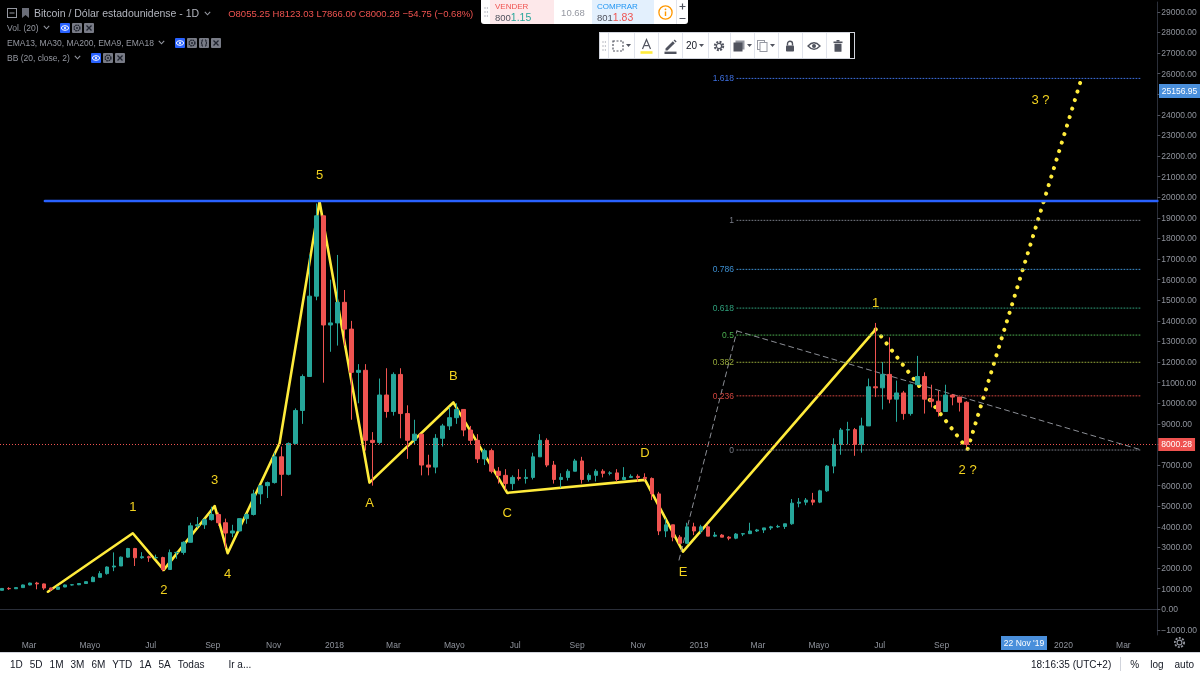  Describe the element at coordinates (1179, 403) in the screenshot. I see `y-tick-label: 10000.00` at that location.